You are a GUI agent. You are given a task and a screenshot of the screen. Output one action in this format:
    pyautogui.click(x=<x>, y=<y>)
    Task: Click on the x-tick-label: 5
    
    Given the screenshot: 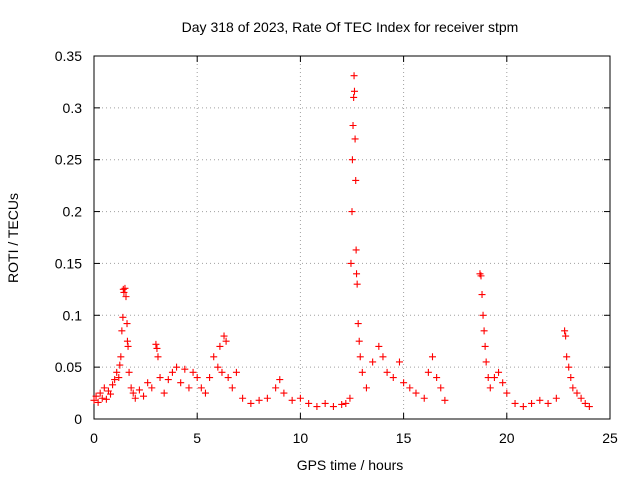 What is the action you would take?
    pyautogui.click(x=197, y=438)
    